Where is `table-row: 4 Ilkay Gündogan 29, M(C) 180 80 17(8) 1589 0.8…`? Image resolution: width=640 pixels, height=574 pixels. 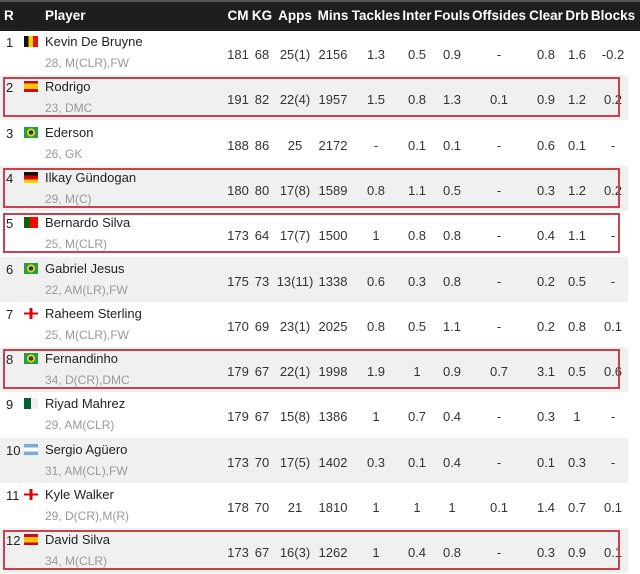 table-row: 4 Ilkay Gündogan 29, M(C) 180 80 17(8) 1589 0.8… is located at coordinates (314, 188).